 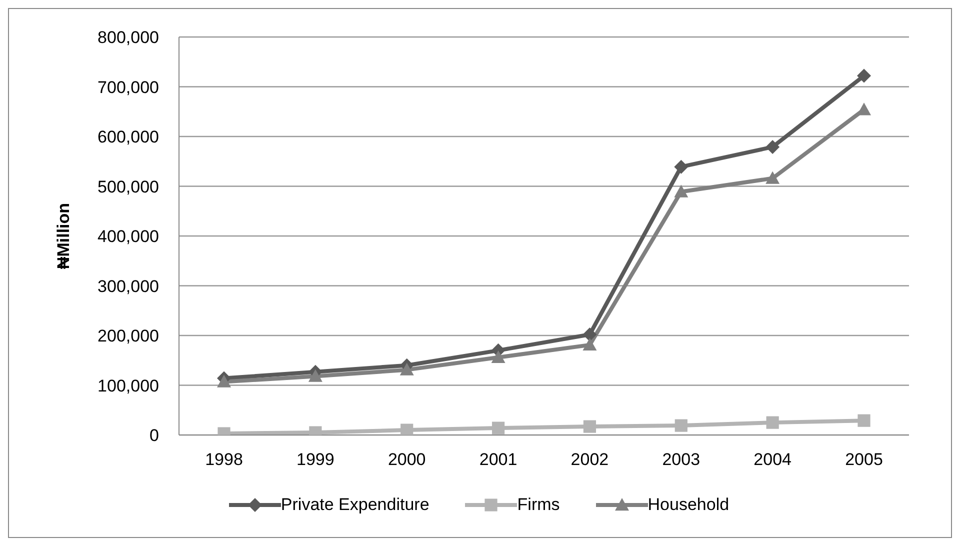 I want to click on x-tick-label: 2005, so click(x=864, y=460).